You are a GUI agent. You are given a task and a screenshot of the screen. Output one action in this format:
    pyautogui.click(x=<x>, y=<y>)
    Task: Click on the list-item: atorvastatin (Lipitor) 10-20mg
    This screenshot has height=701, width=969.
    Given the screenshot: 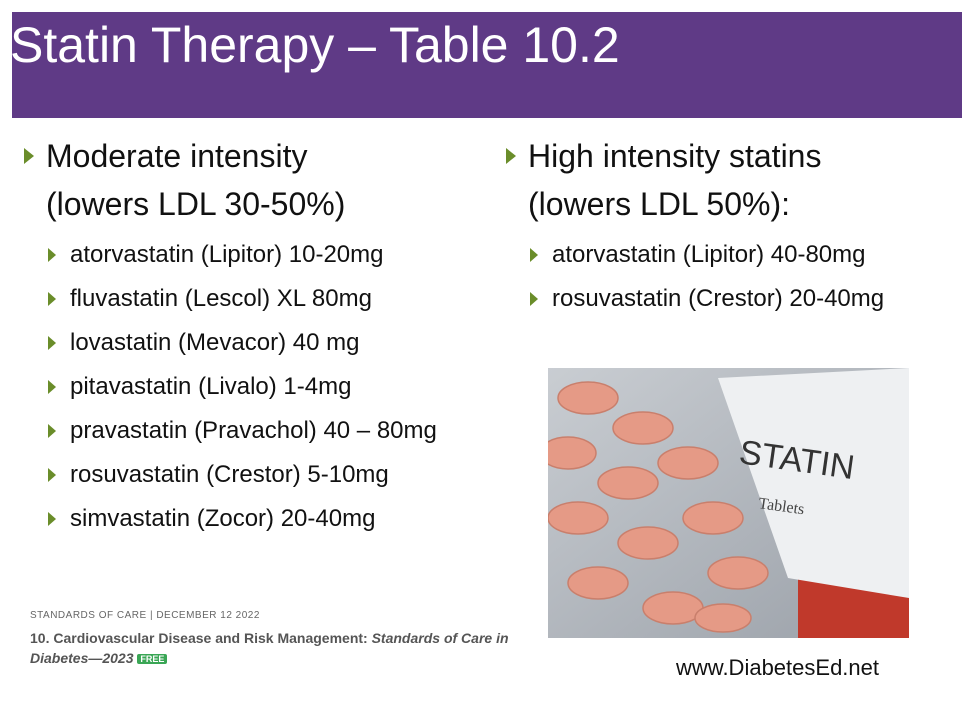 What is the action you would take?
    pyautogui.click(x=256, y=255)
    